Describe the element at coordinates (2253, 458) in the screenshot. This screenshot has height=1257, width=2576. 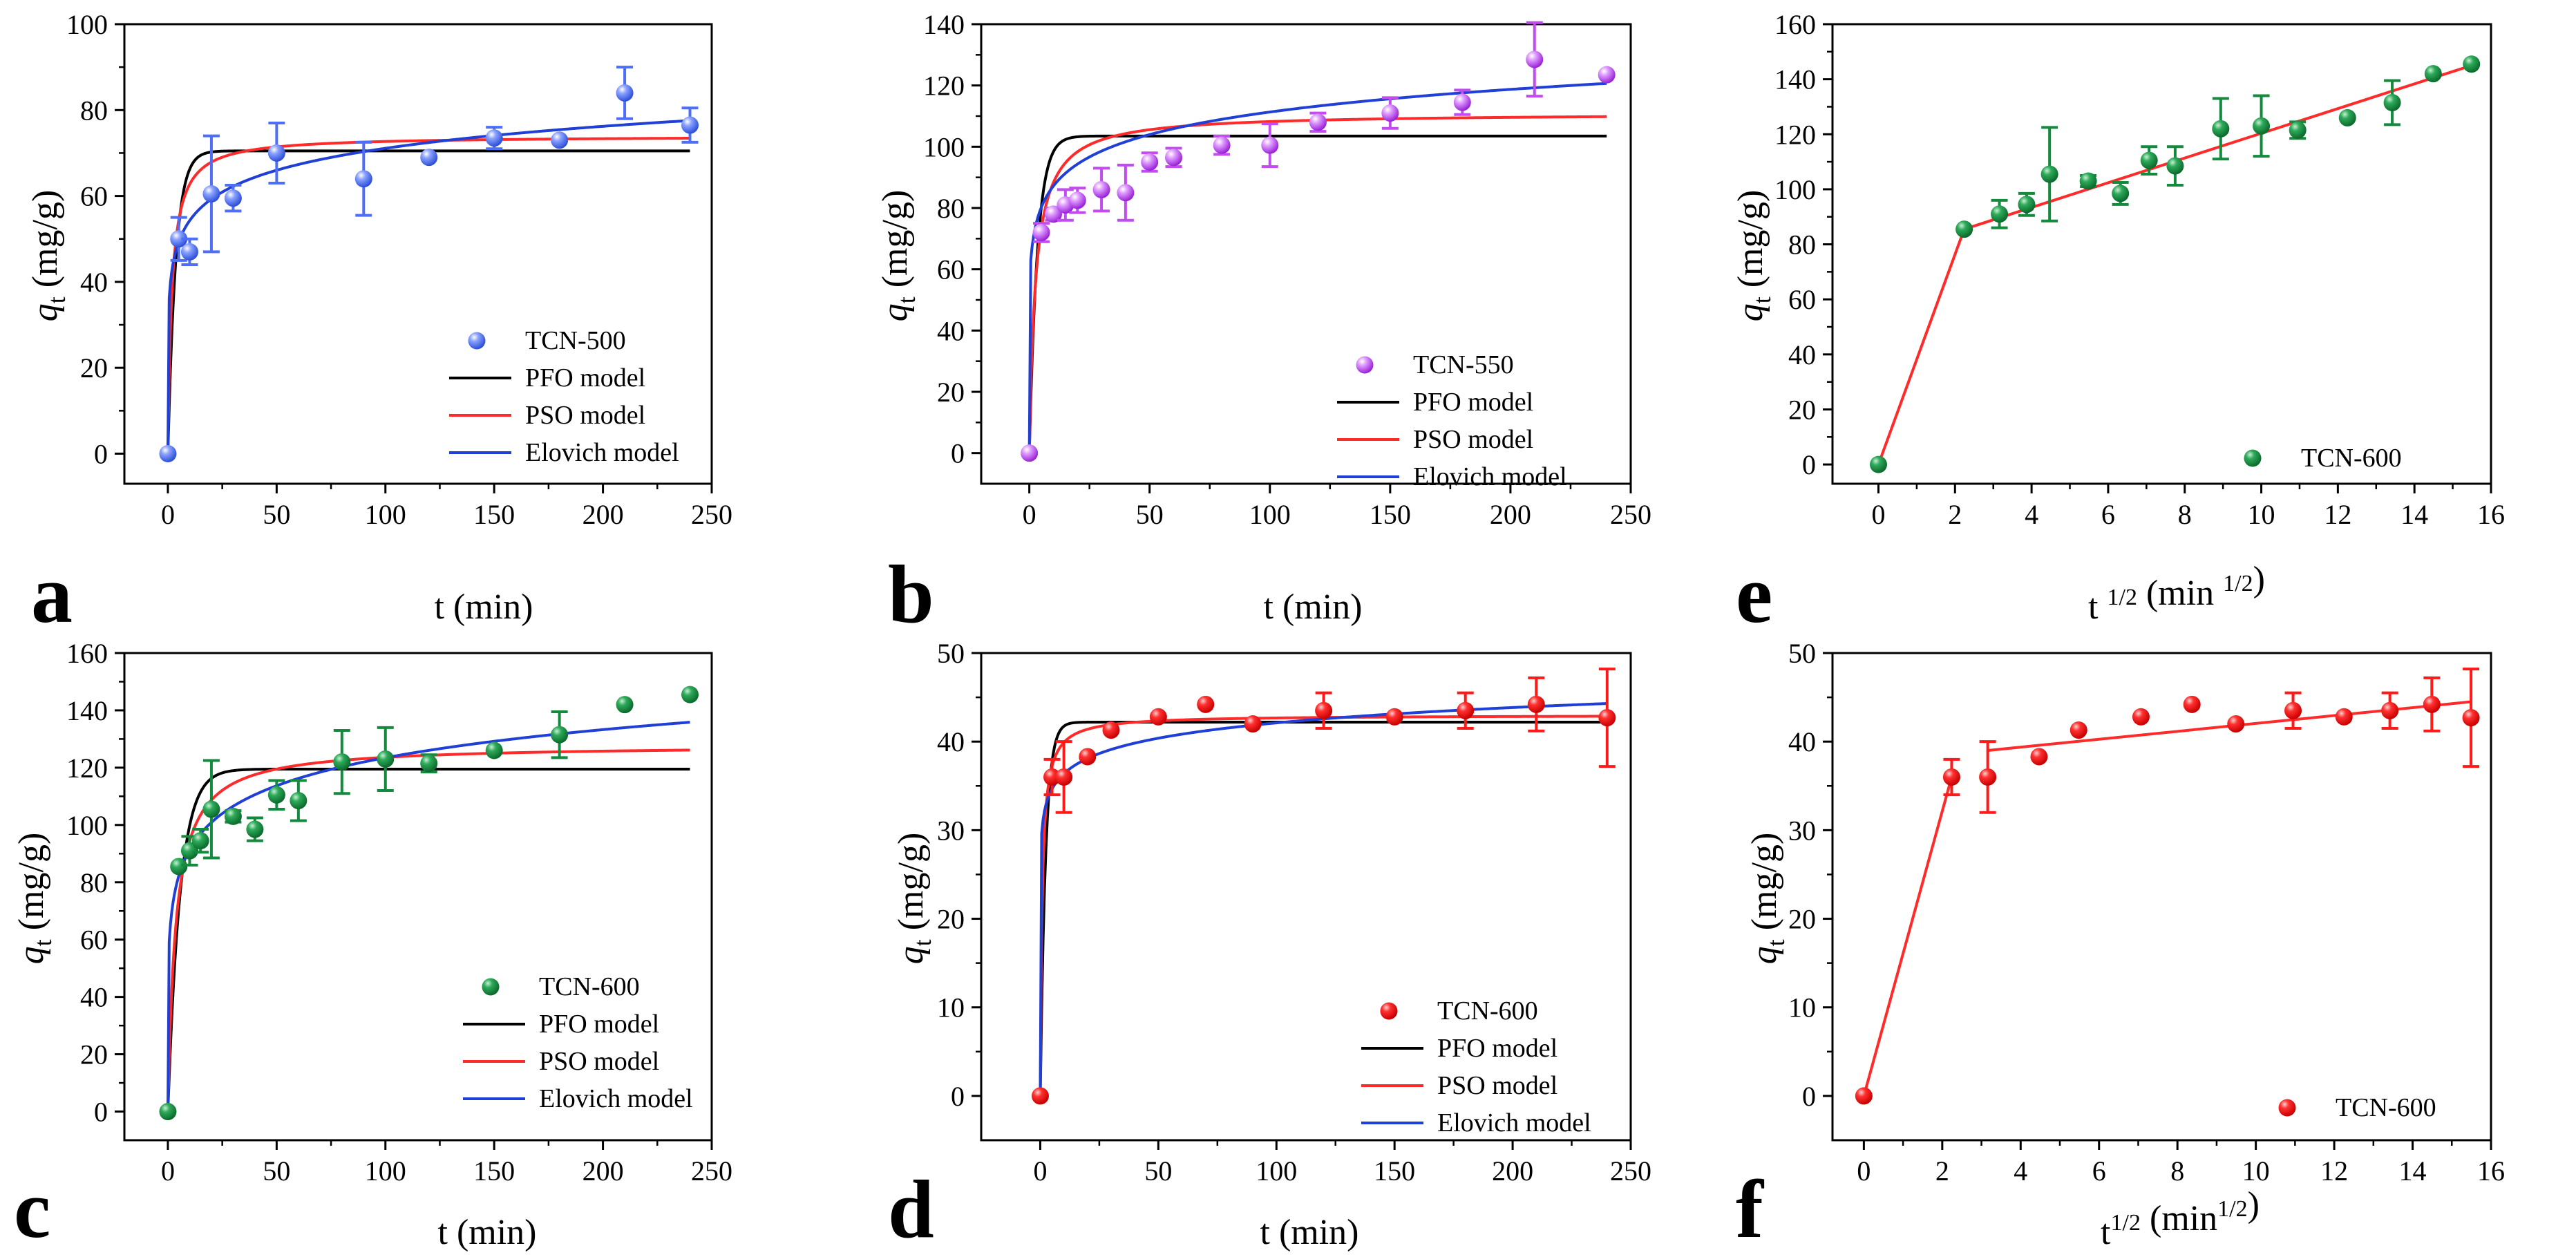
I see `legend-marker` at that location.